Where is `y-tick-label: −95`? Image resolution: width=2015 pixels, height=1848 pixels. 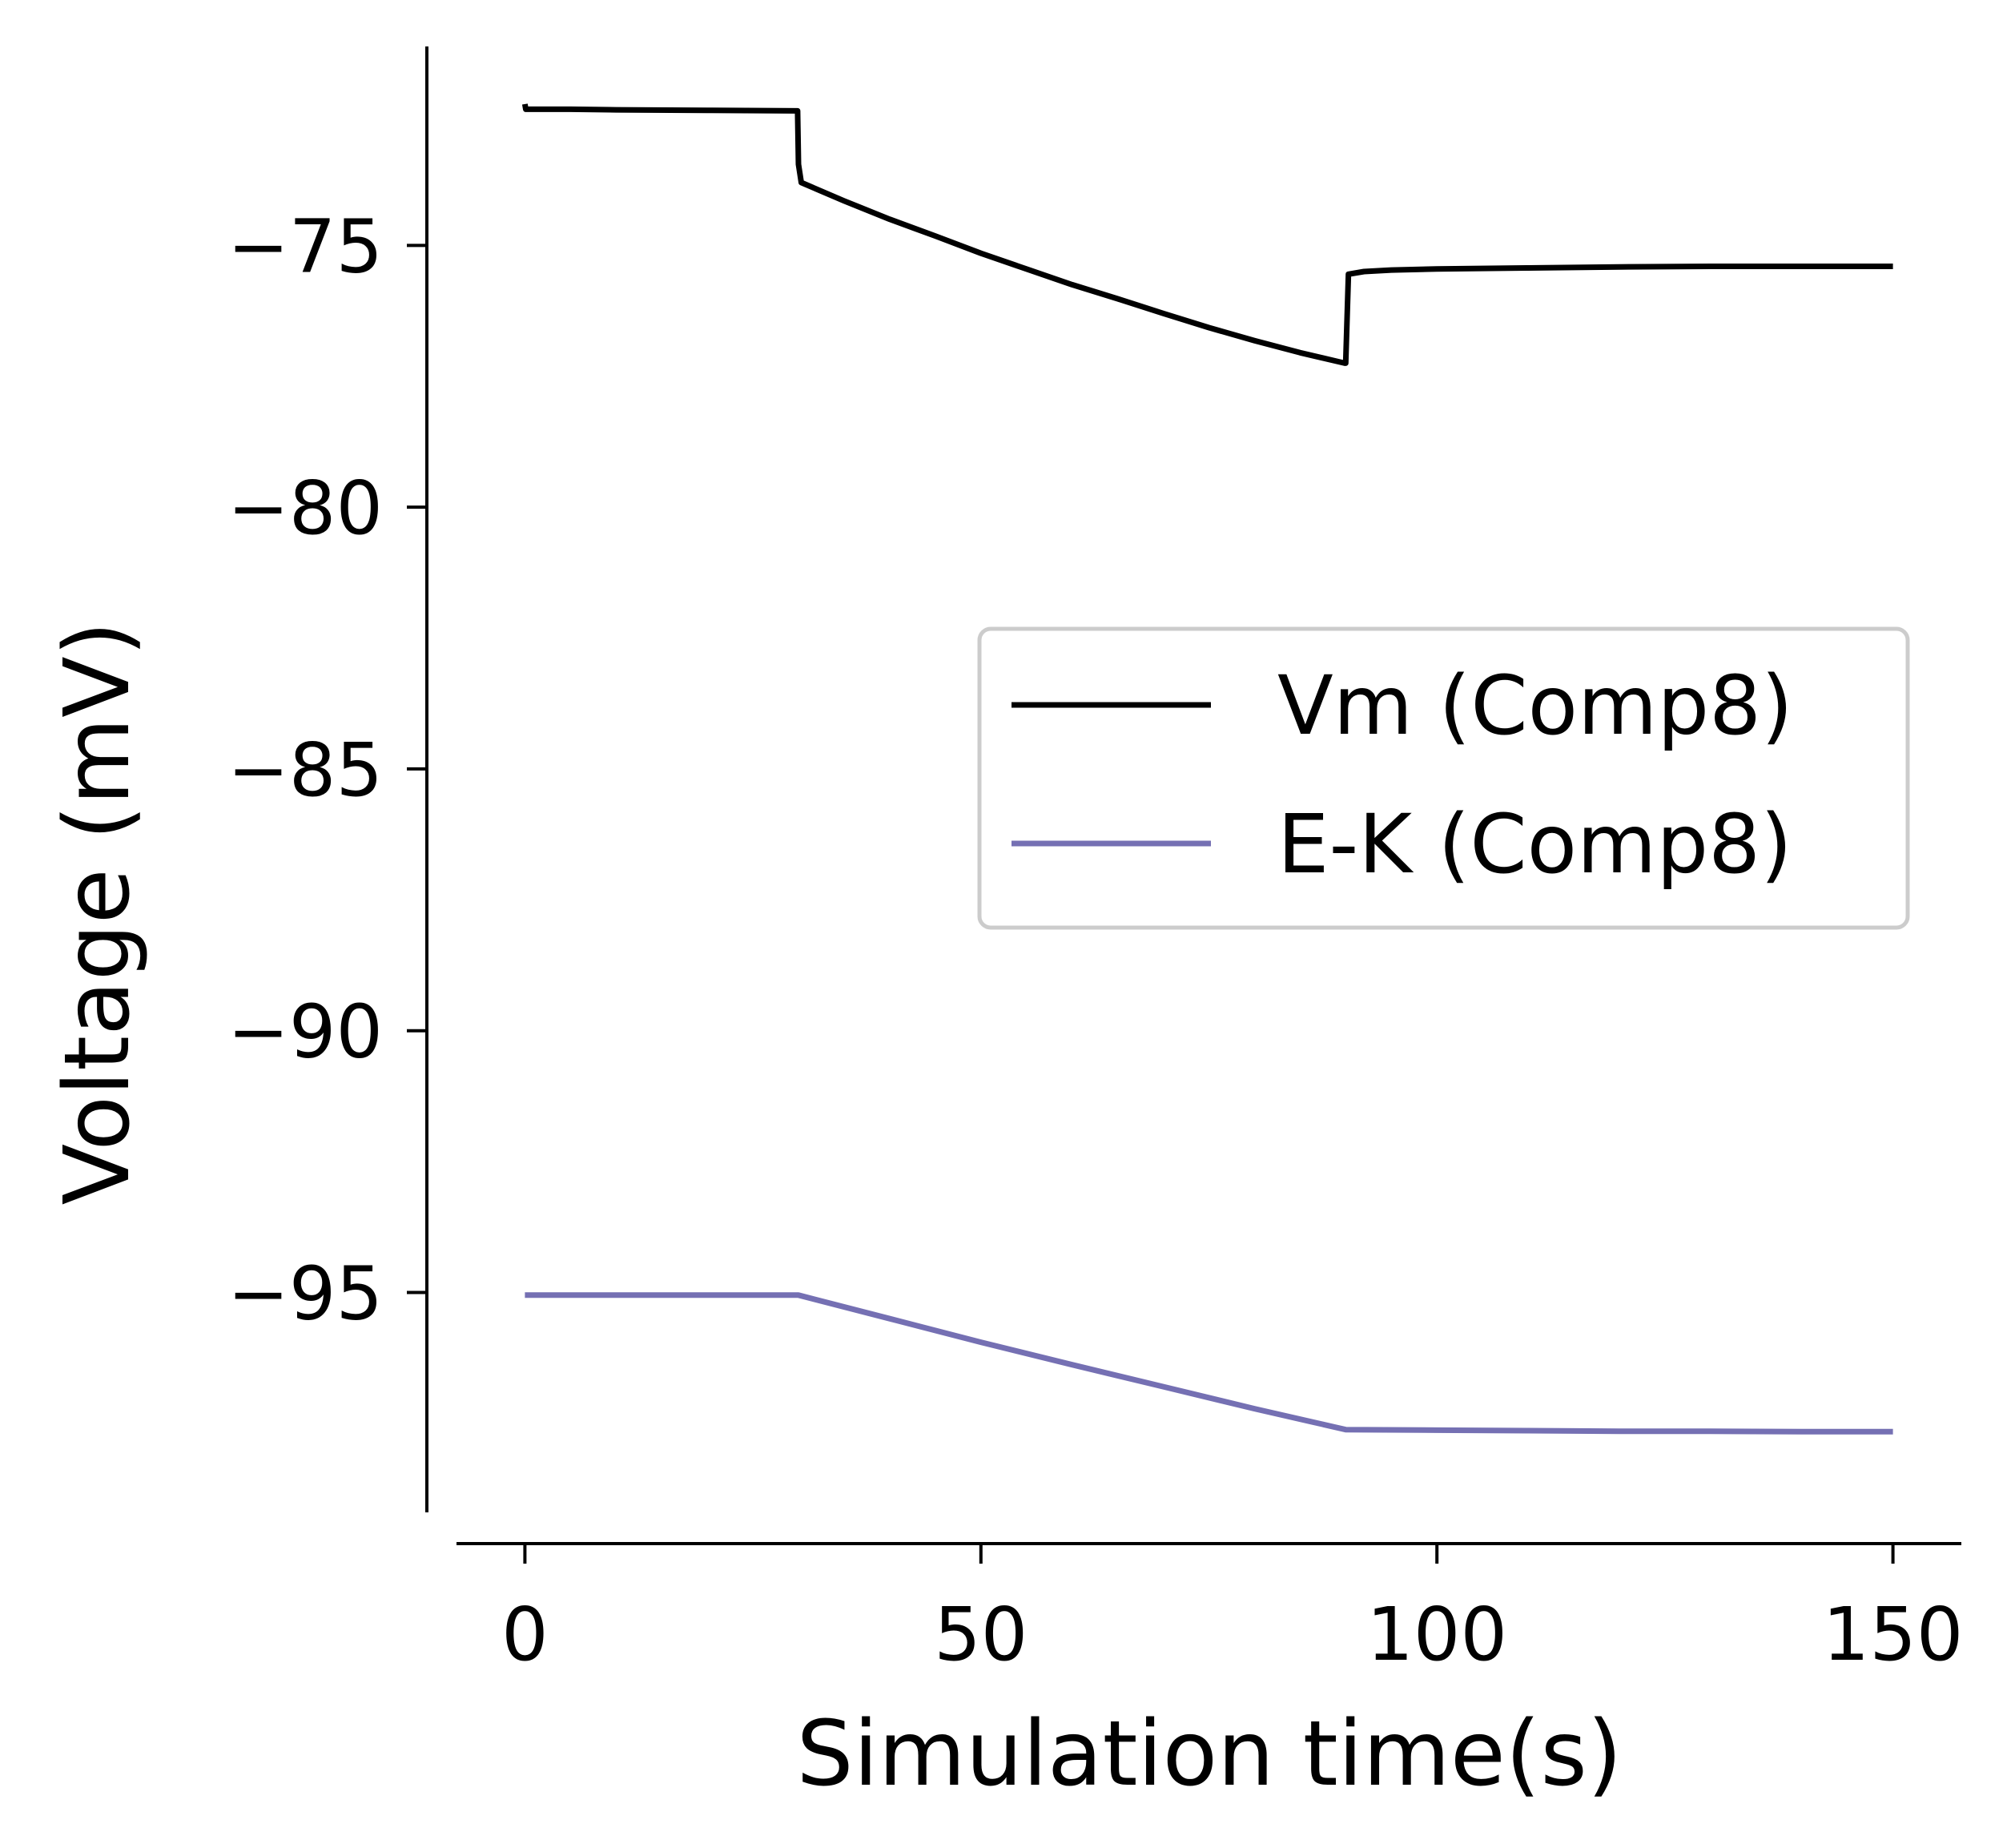
y-tick-label: −95 is located at coordinates (305, 1294).